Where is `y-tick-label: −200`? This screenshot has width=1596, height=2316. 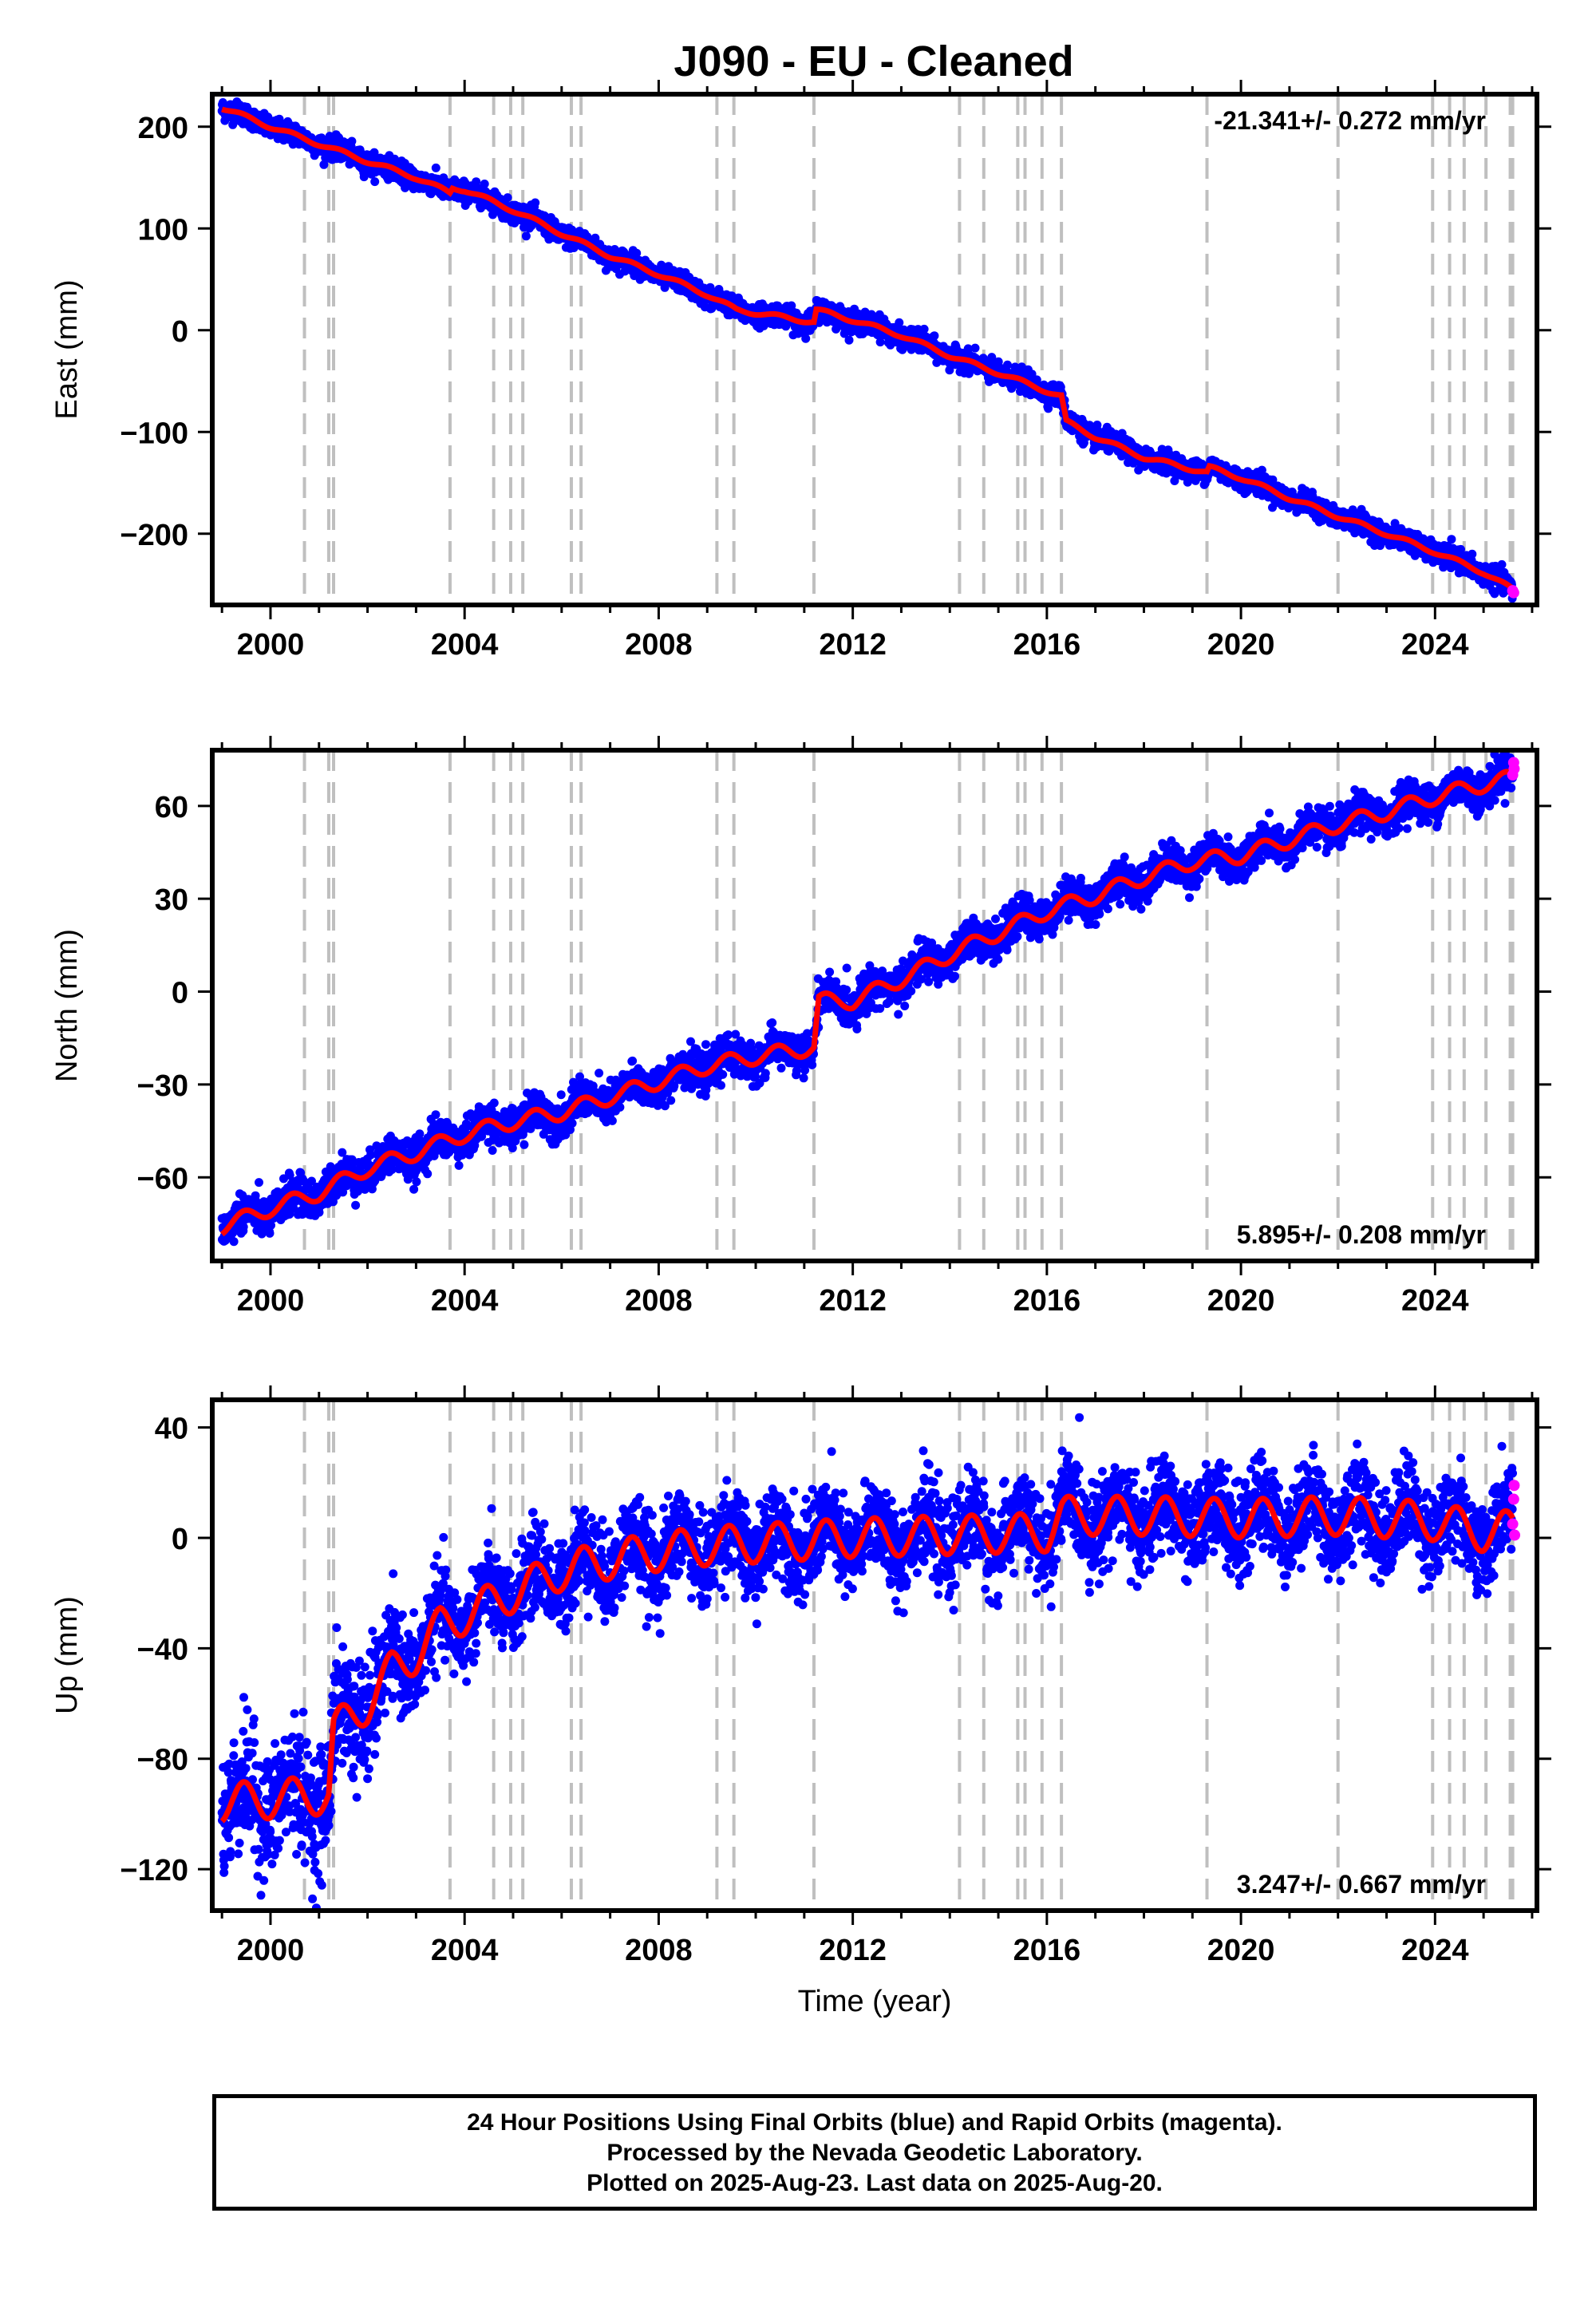
y-tick-label: −200 is located at coordinates (154, 535).